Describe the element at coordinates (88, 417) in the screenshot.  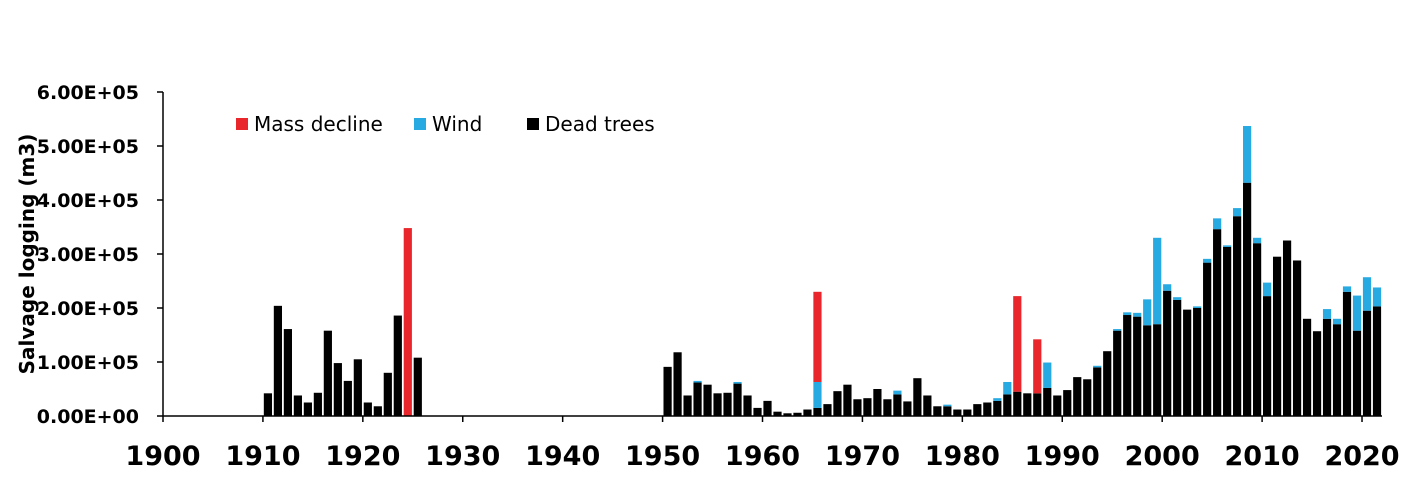
I see `y-tick-label: 0.00E+00` at that location.